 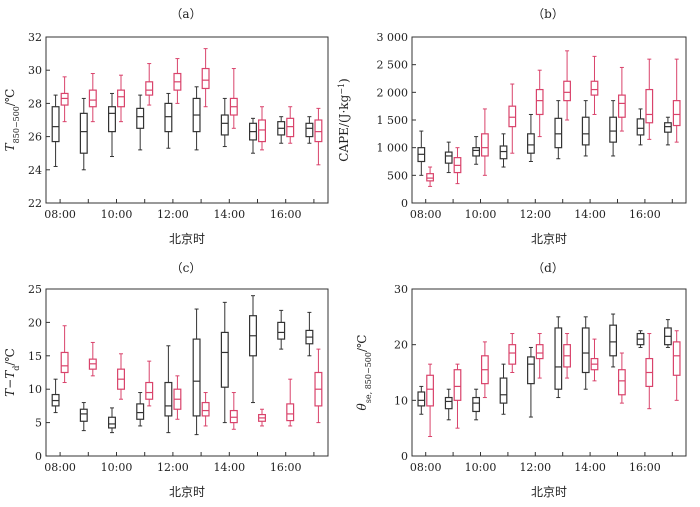 What do you see at coordinates (35, 356) in the screenshot?
I see `y-tick-label: 15` at bounding box center [35, 356].